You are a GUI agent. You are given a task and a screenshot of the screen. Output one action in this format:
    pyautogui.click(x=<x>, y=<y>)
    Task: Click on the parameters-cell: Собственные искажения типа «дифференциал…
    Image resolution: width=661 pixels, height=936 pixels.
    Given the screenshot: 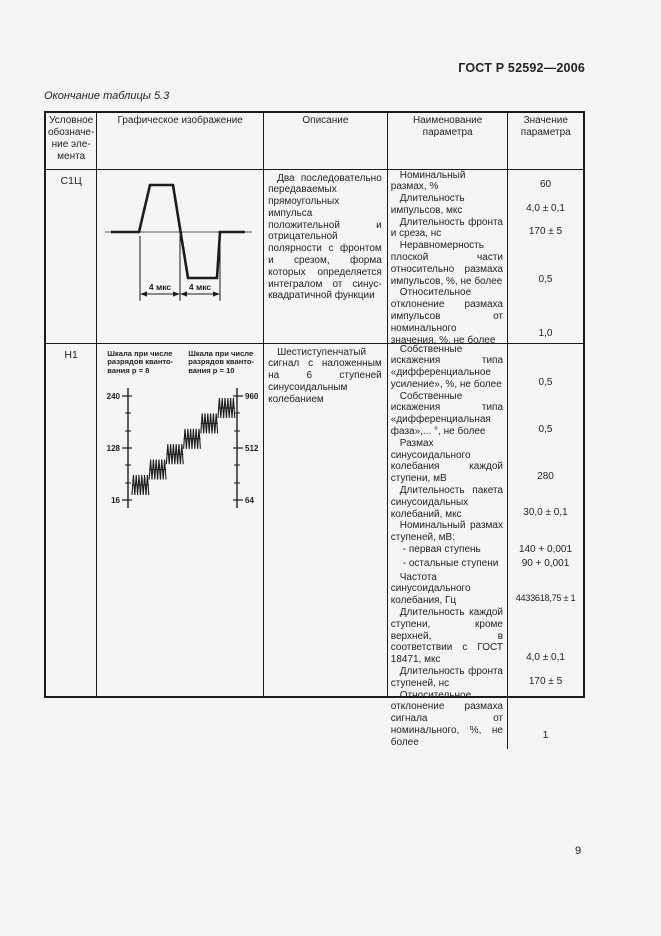 What is the action you would take?
    pyautogui.click(x=485, y=545)
    